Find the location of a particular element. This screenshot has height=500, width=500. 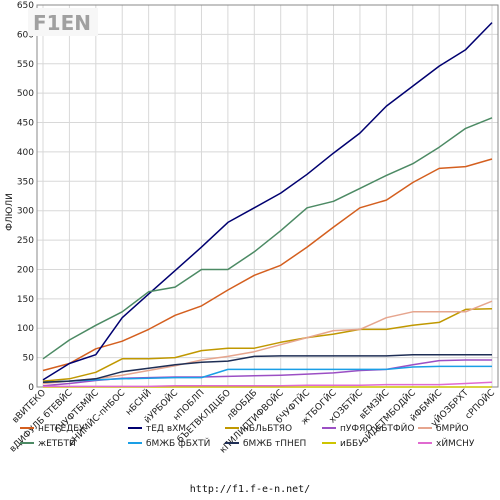

y-tick-label: 600 is located at coordinates (25, 35).